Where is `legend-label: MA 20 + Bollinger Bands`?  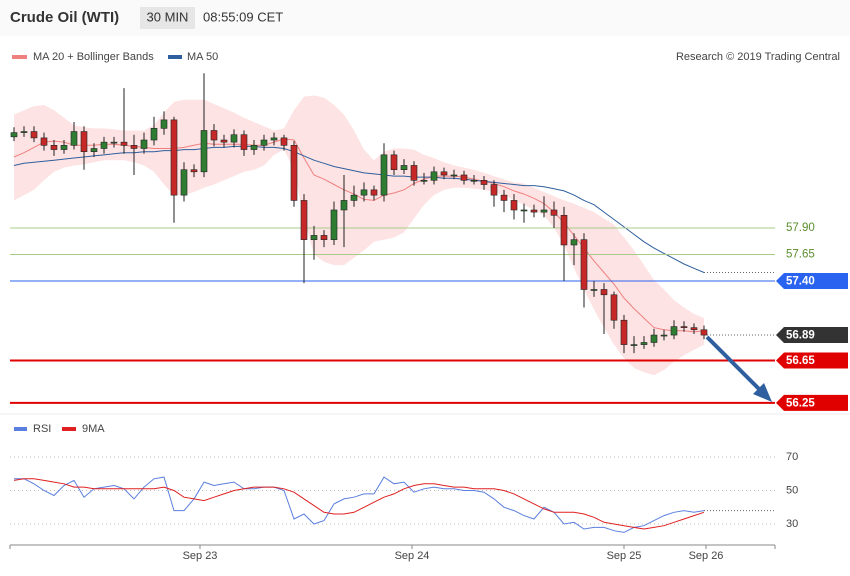 legend-label: MA 20 + Bollinger Bands is located at coordinates (93, 57).